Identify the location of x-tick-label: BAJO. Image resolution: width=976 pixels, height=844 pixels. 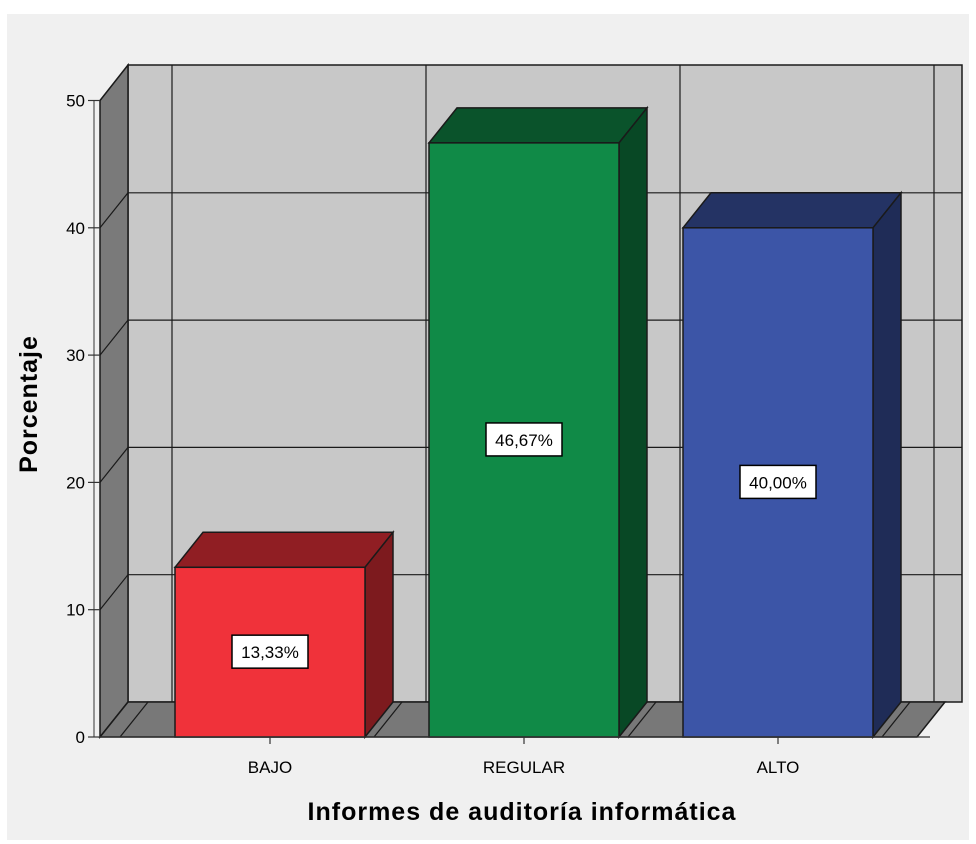
(270, 767).